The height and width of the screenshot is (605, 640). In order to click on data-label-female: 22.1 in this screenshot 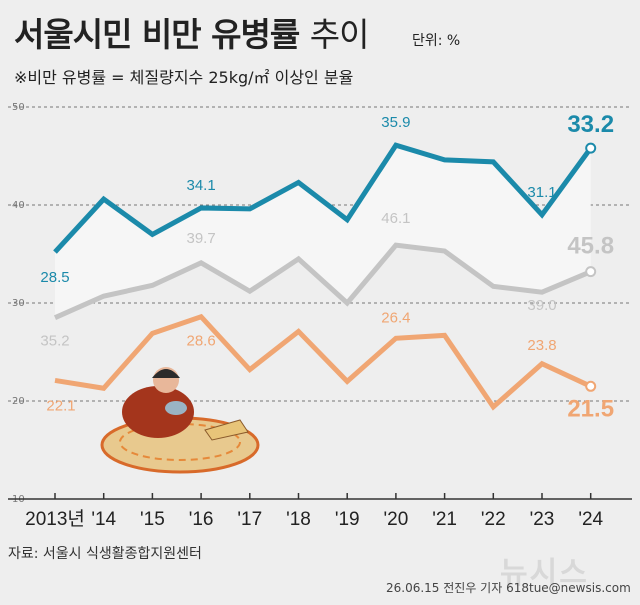, I will do `click(60, 405)`.